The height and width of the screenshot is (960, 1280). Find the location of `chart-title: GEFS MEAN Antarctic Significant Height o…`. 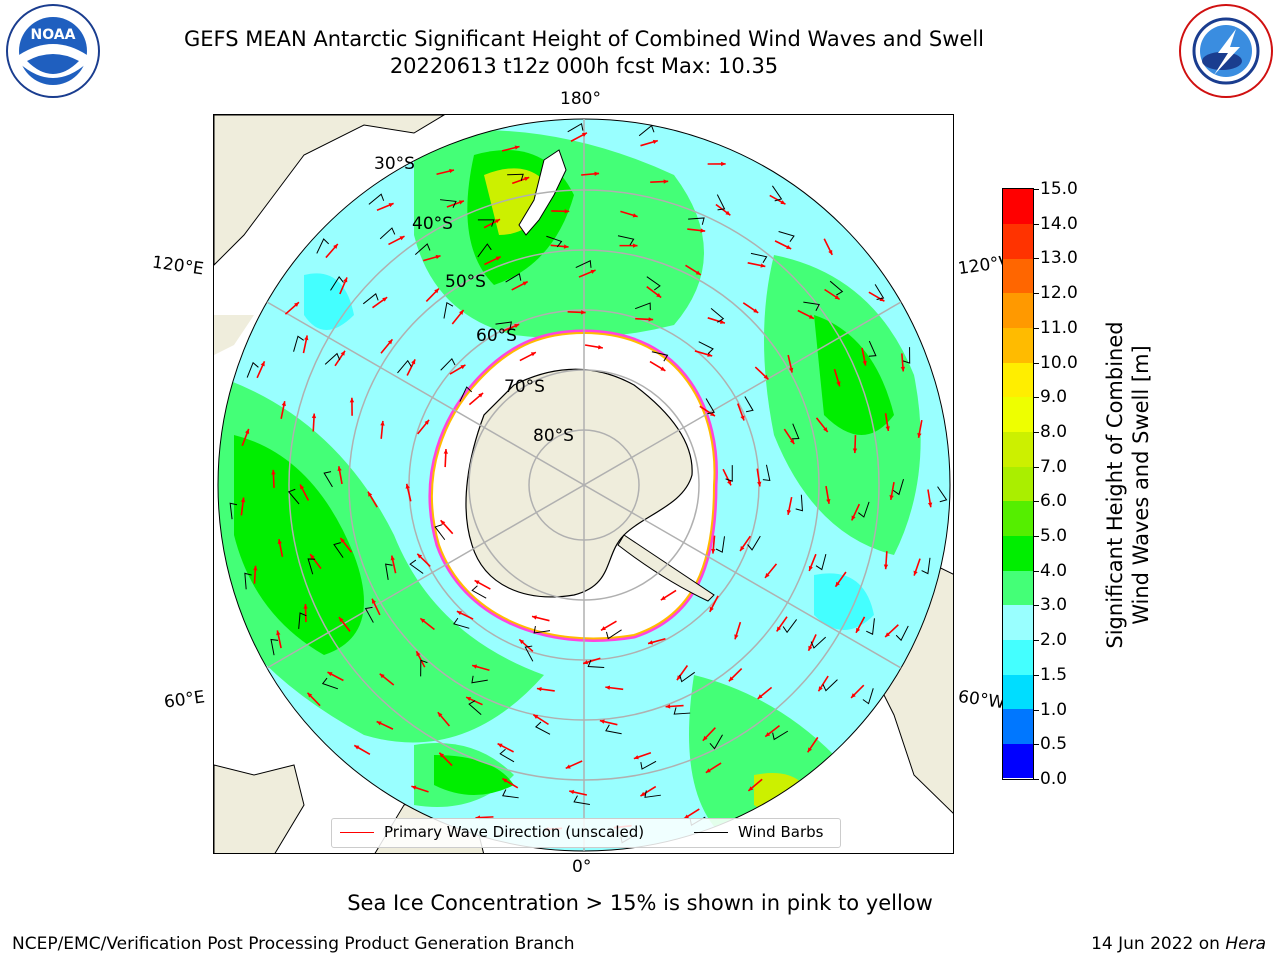

chart-title: GEFS MEAN Antarctic Significant Height o… is located at coordinates (584, 39).